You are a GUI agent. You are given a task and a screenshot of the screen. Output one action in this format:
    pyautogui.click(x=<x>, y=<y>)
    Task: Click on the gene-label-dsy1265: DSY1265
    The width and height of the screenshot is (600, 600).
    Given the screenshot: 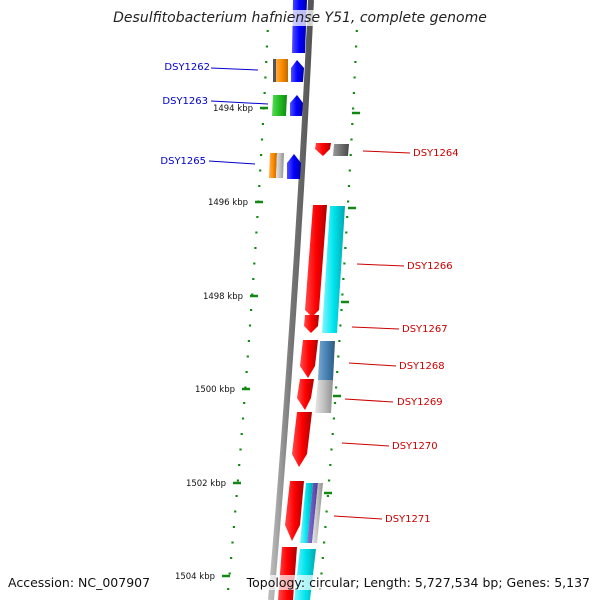 What is the action you would take?
    pyautogui.click(x=183, y=161)
    